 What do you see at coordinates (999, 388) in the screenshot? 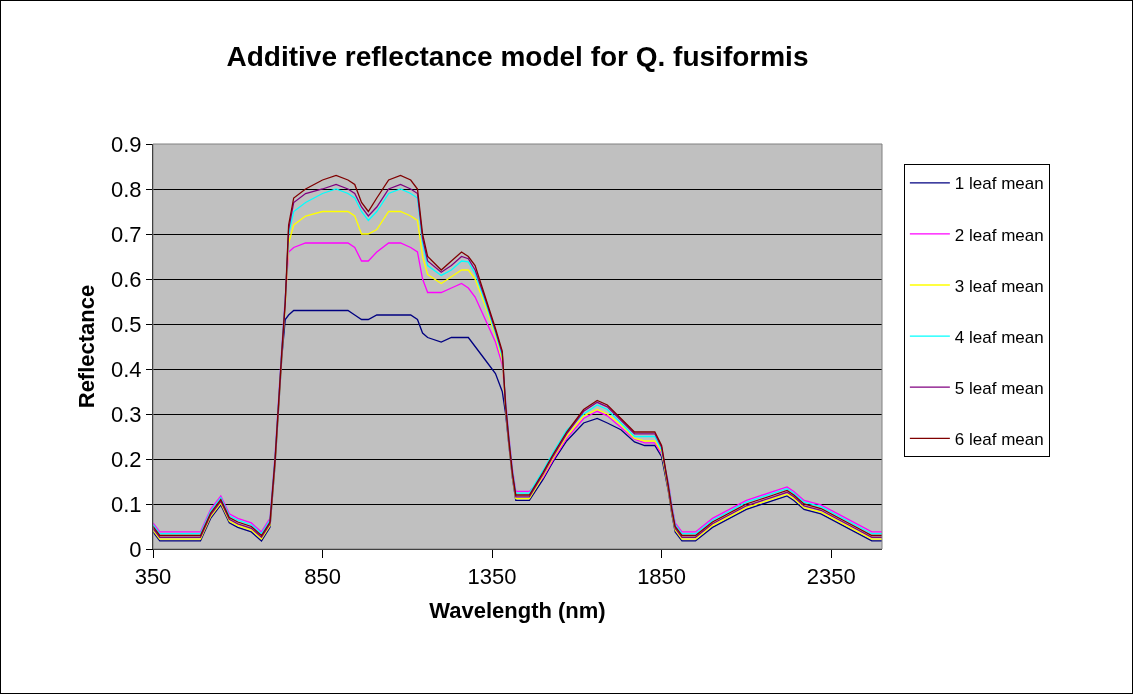
I see `legend-label: 5 leaf mean` at bounding box center [999, 388].